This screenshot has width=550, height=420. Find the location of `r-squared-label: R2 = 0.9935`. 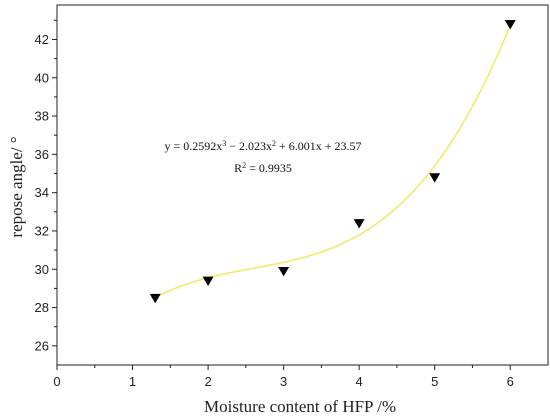

r-squared-label: R2 = 0.9935 is located at coordinates (263, 168).